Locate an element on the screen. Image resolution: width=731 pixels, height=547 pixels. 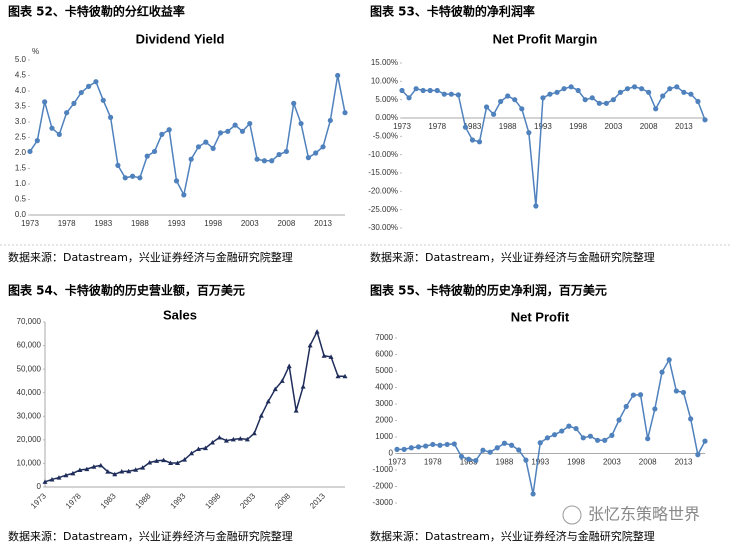
y-tick-label: 10,000 is located at coordinates (29, 463).